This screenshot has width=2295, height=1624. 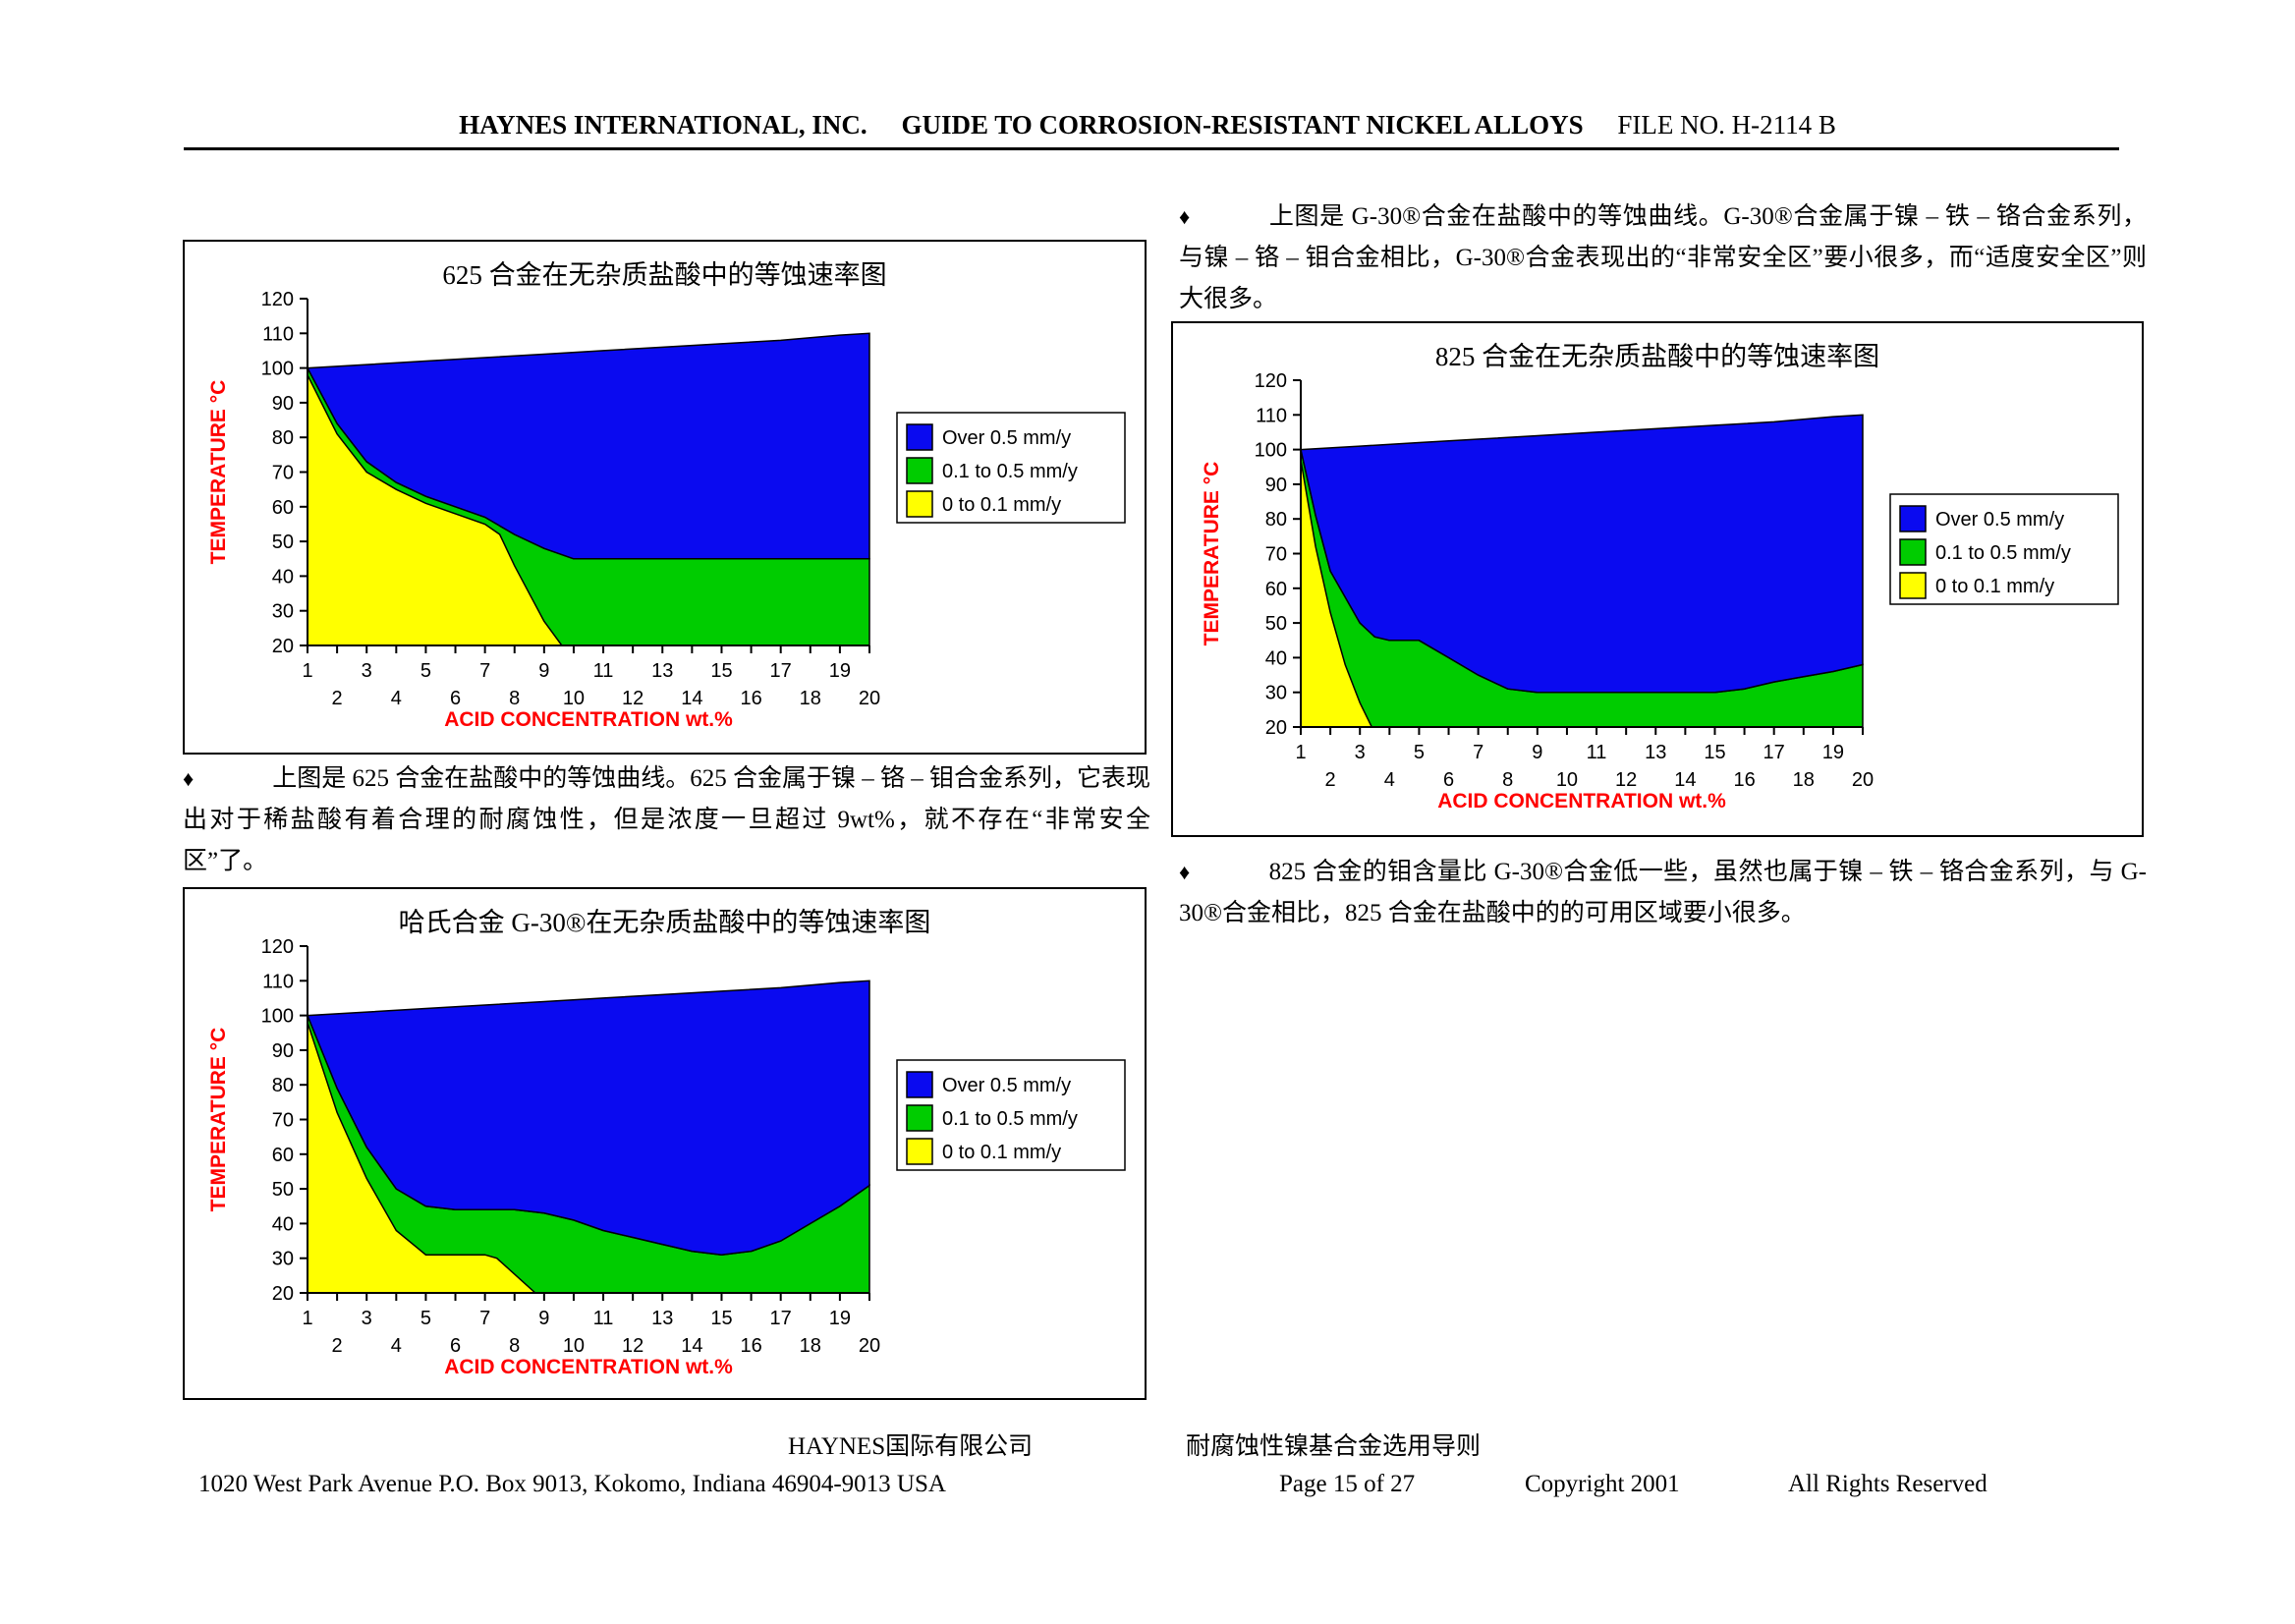 I want to click on chart-625-title: 625 合金在无杂质盐酸中的等蚀速率图, so click(x=665, y=275).